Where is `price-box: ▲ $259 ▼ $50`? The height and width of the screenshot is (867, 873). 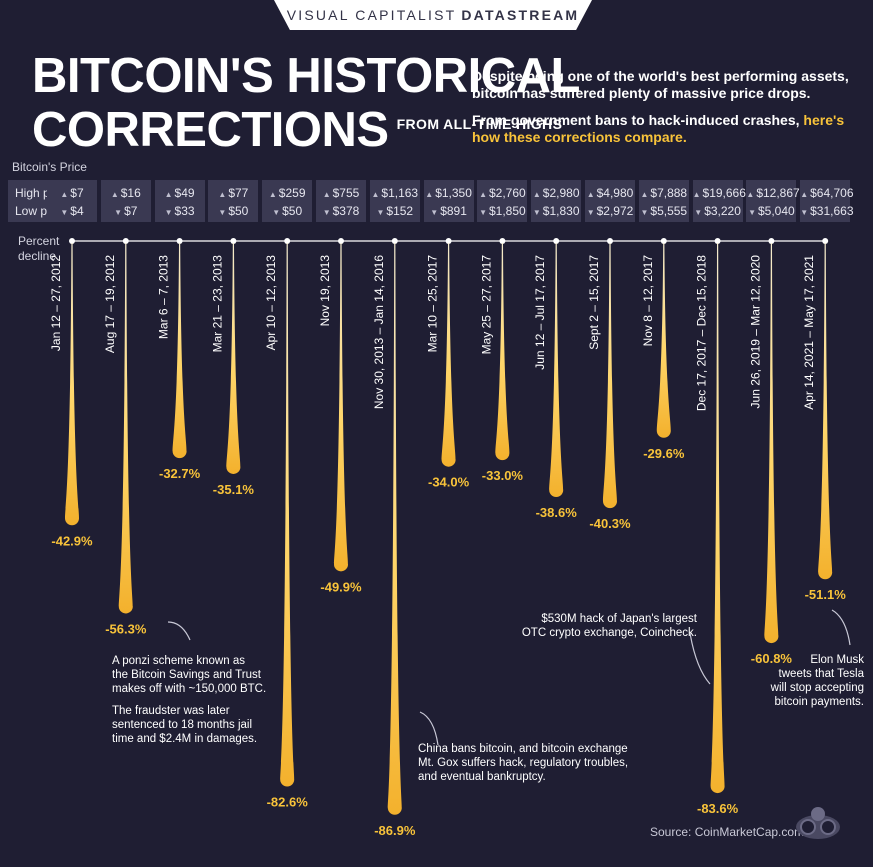
price-box: ▲ $259 ▼ $50 is located at coordinates (287, 201).